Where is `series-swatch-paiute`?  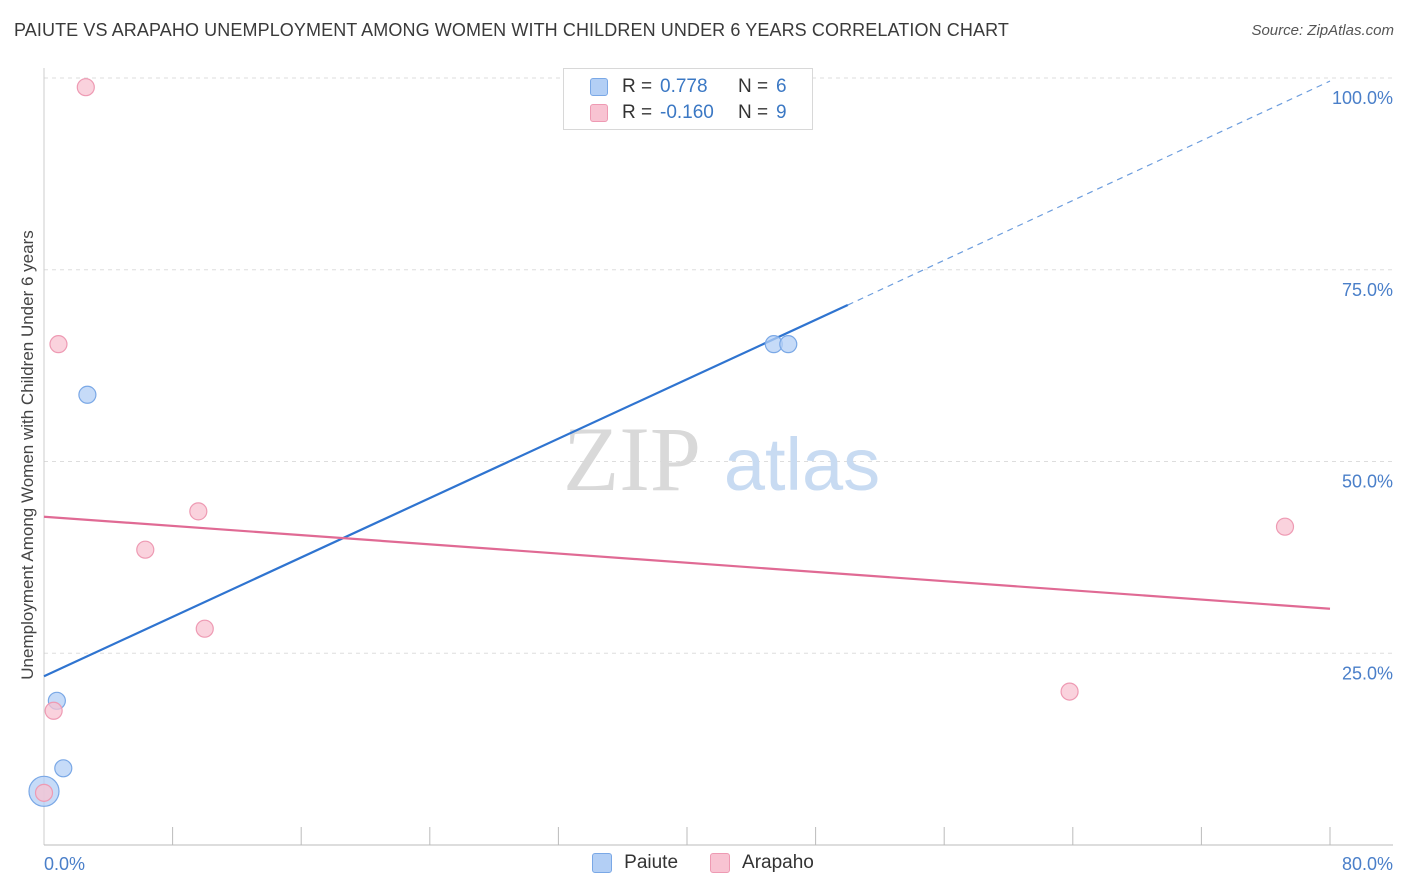 series-swatch-paiute is located at coordinates (602, 863).